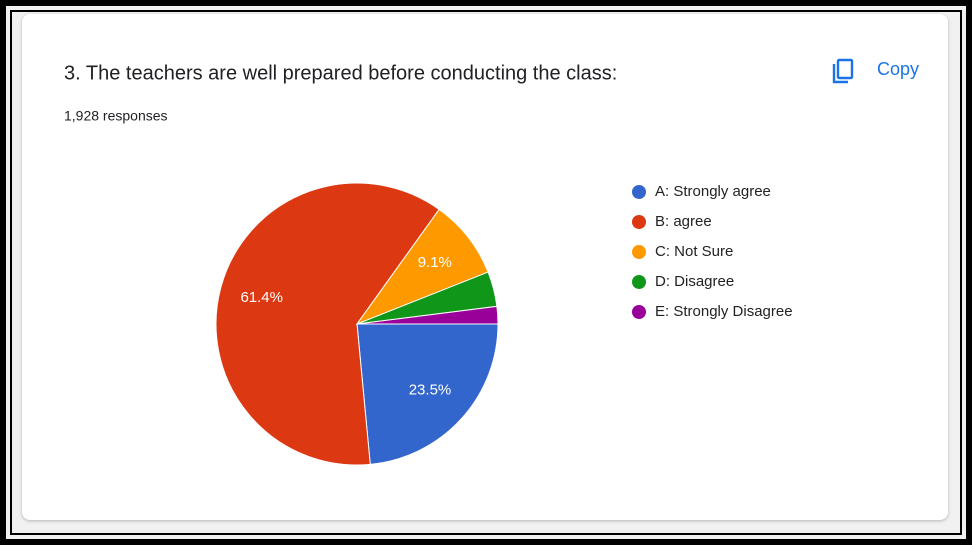  Describe the element at coordinates (724, 311) in the screenshot. I see `legend-label: E: Strongly Disagree` at that location.